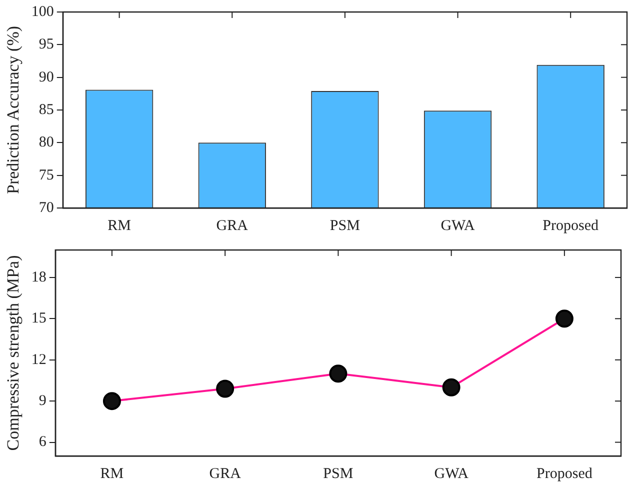 This screenshot has height=486, width=639. Describe the element at coordinates (46, 77) in the screenshot. I see `y-tick-label: 90` at that location.